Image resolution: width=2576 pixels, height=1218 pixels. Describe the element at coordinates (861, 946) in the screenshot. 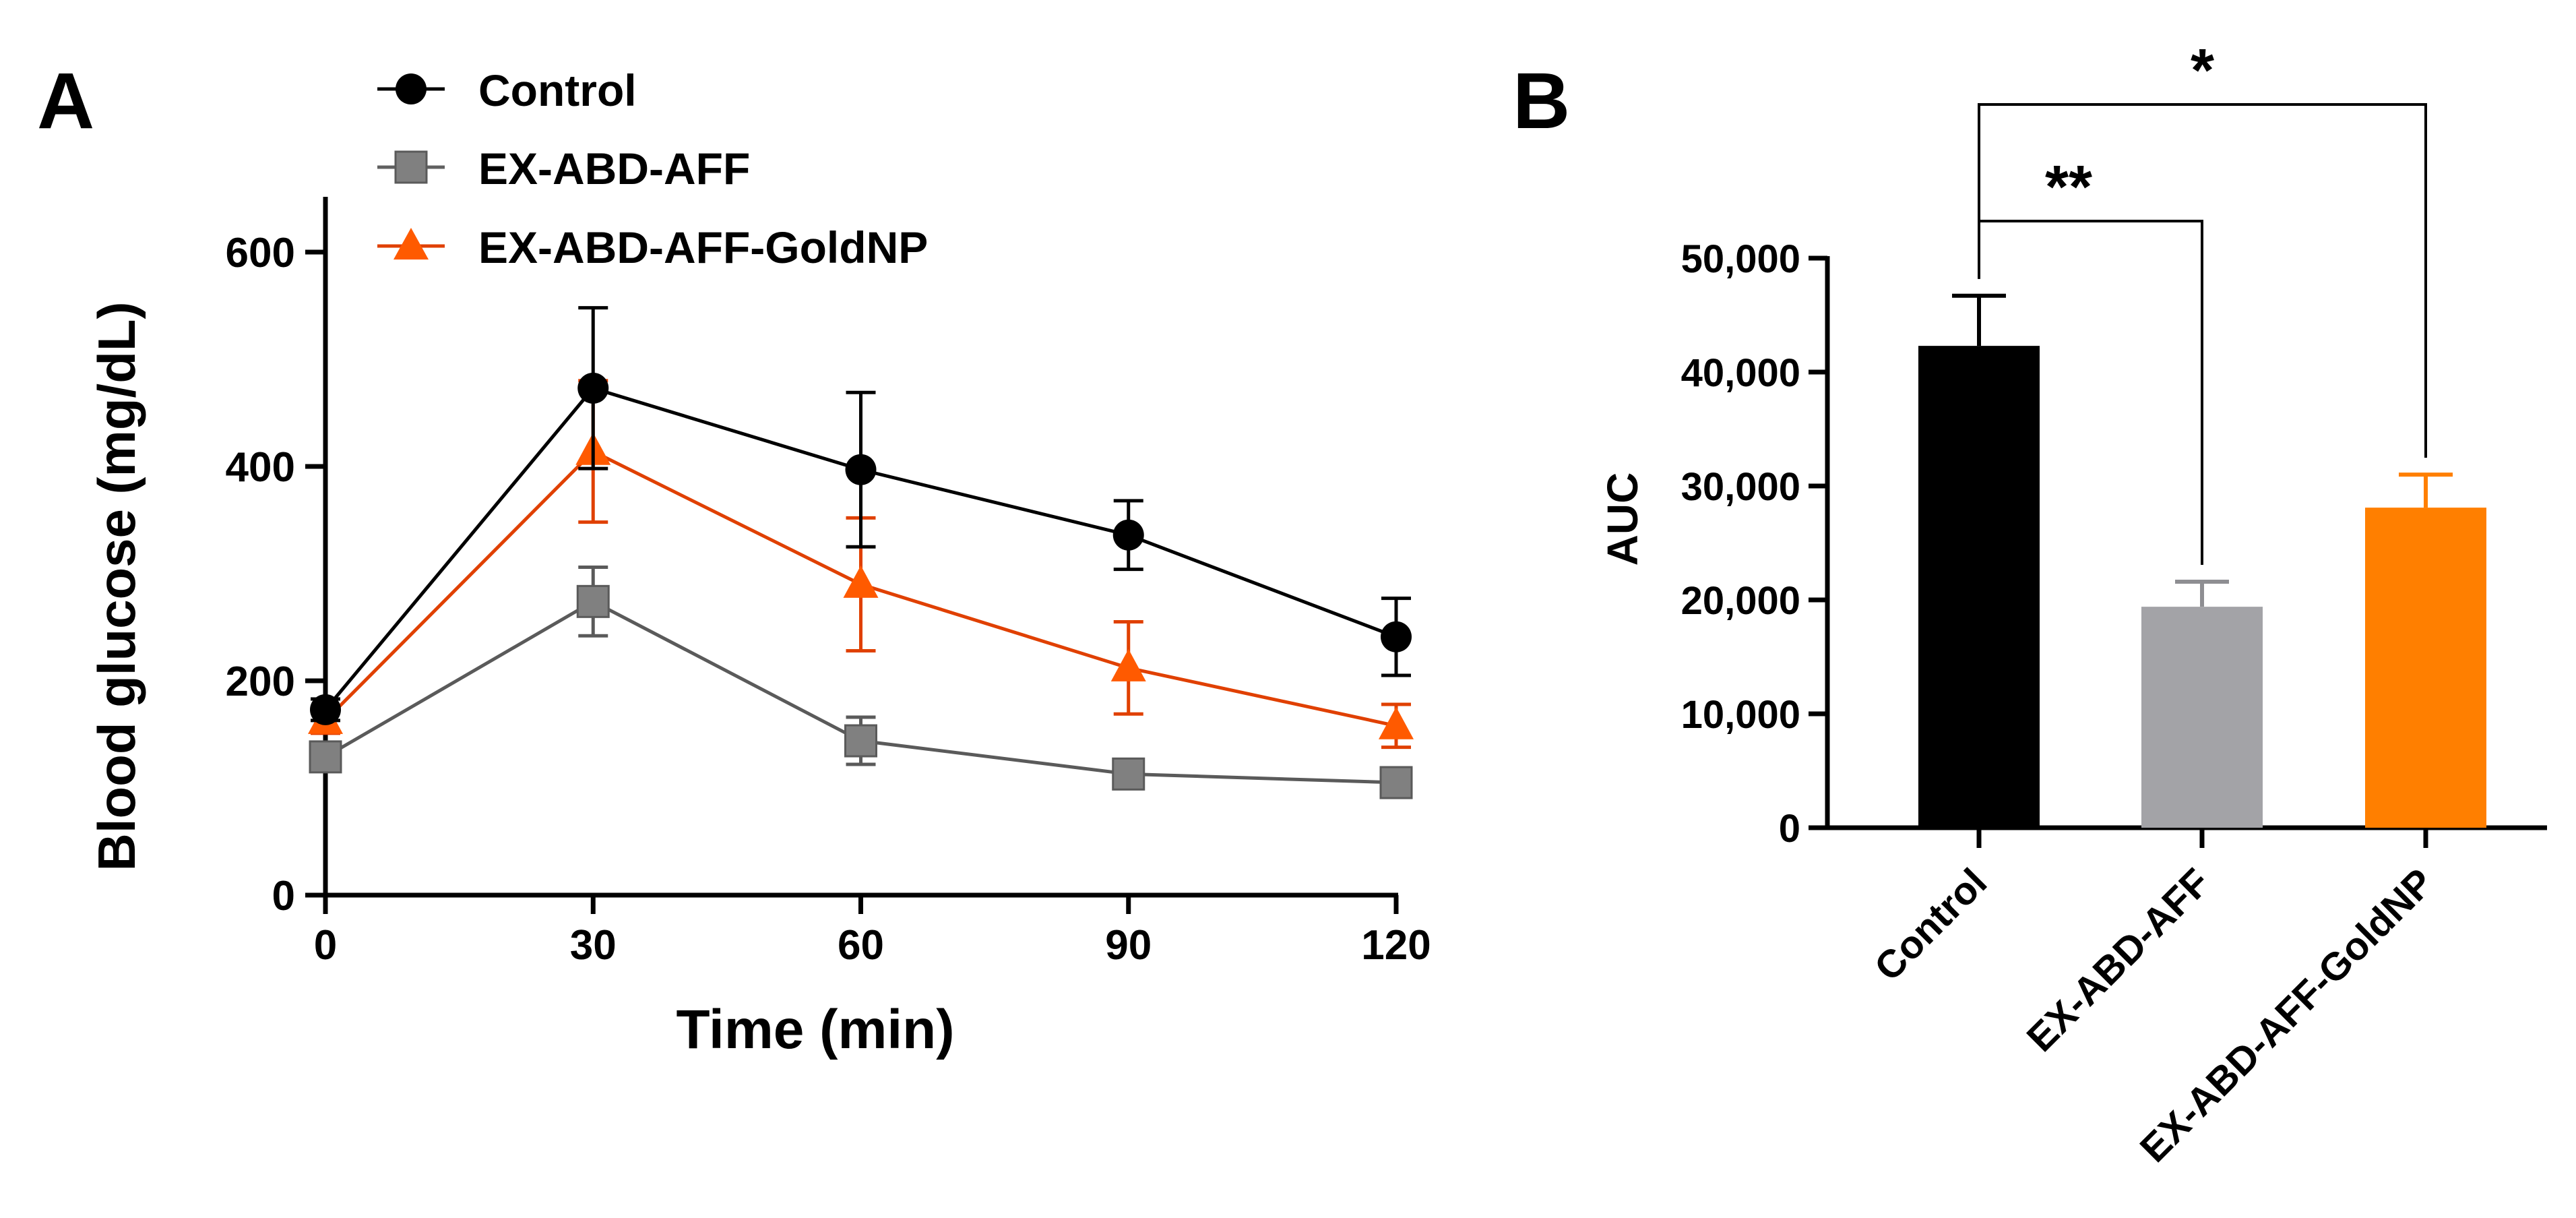

I see `panel-a-x-tick-label: 60` at that location.